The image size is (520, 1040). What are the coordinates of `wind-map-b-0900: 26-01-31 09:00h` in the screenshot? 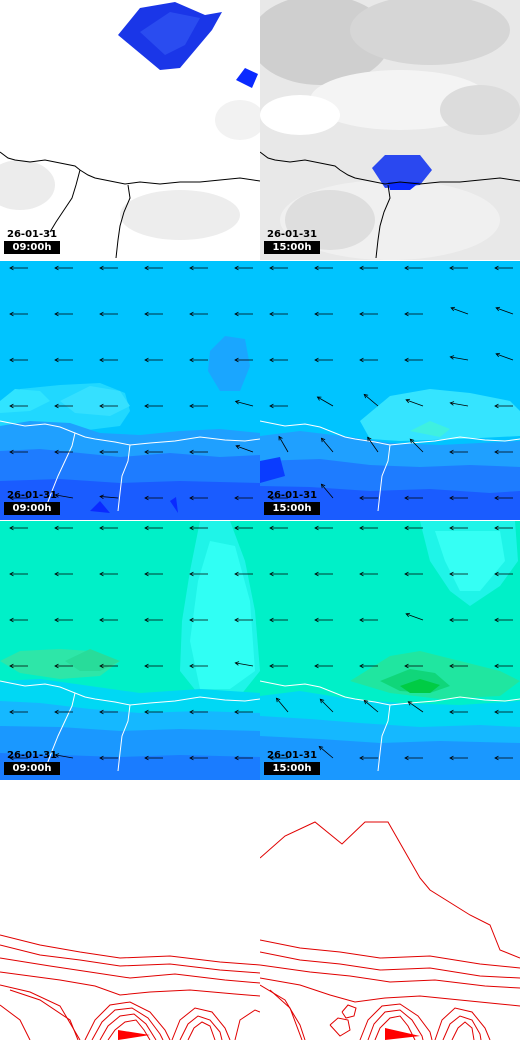 It's located at (130, 651).